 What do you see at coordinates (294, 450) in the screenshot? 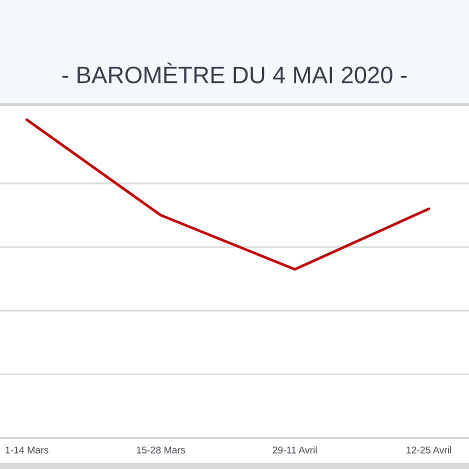
I see `x-tick-label: 29-11 Avril` at bounding box center [294, 450].